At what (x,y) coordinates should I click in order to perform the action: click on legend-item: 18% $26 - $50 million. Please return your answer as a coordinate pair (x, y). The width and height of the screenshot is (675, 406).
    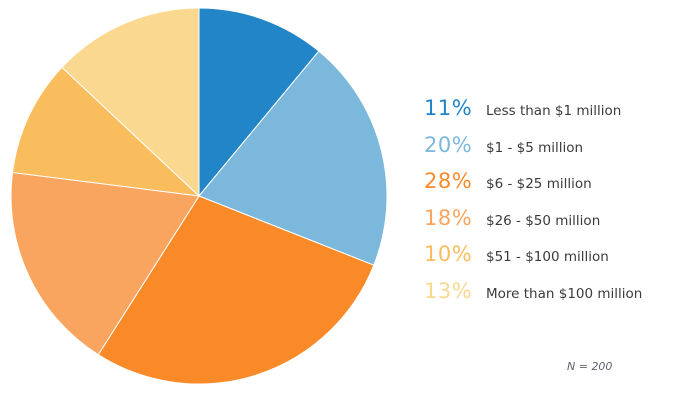
    Looking at the image, I should click on (544, 225).